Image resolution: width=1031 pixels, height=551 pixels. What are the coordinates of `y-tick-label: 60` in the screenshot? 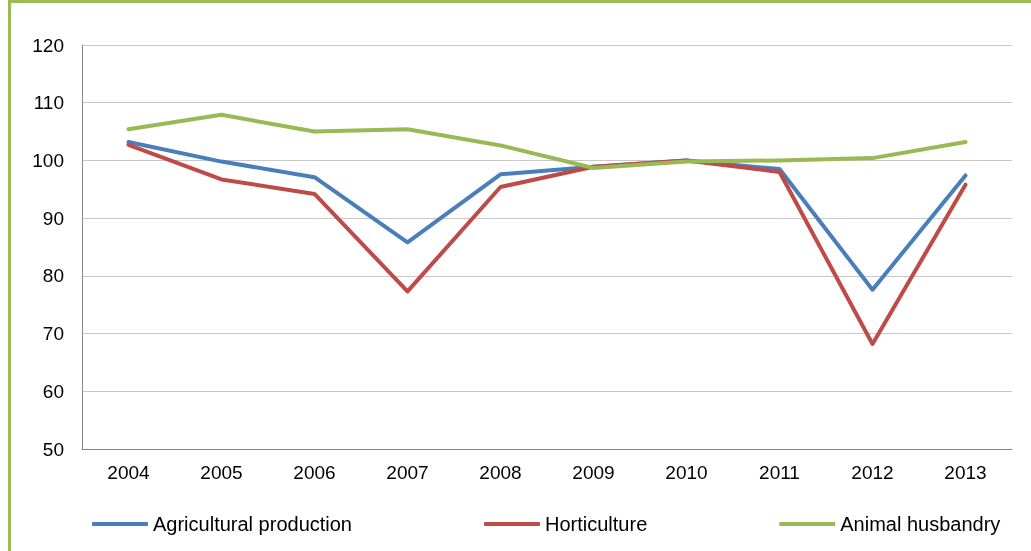 It's located at (53, 391).